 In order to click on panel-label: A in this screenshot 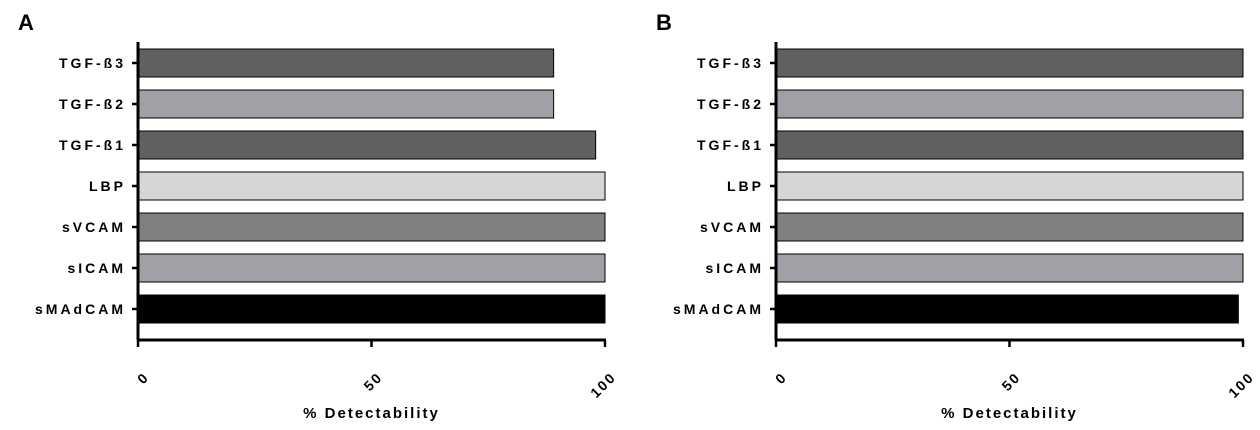, I will do `click(26, 22)`.